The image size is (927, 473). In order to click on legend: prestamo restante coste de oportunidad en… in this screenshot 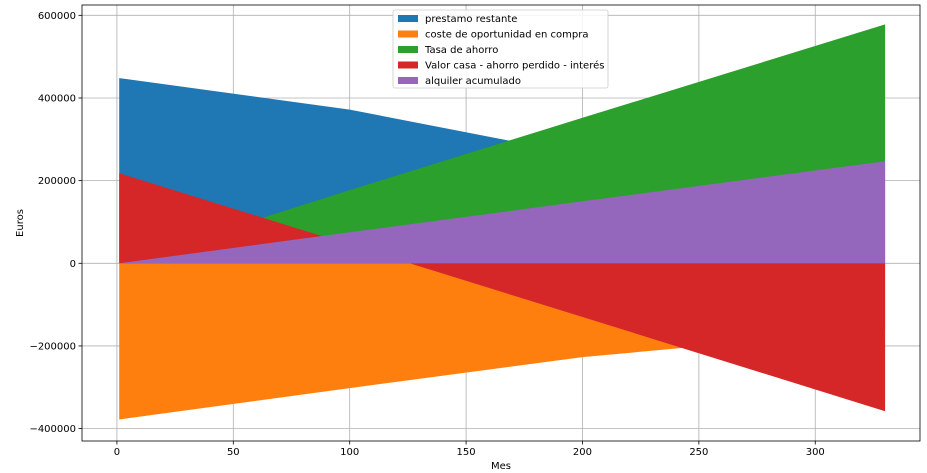, I will do `click(500, 49)`.